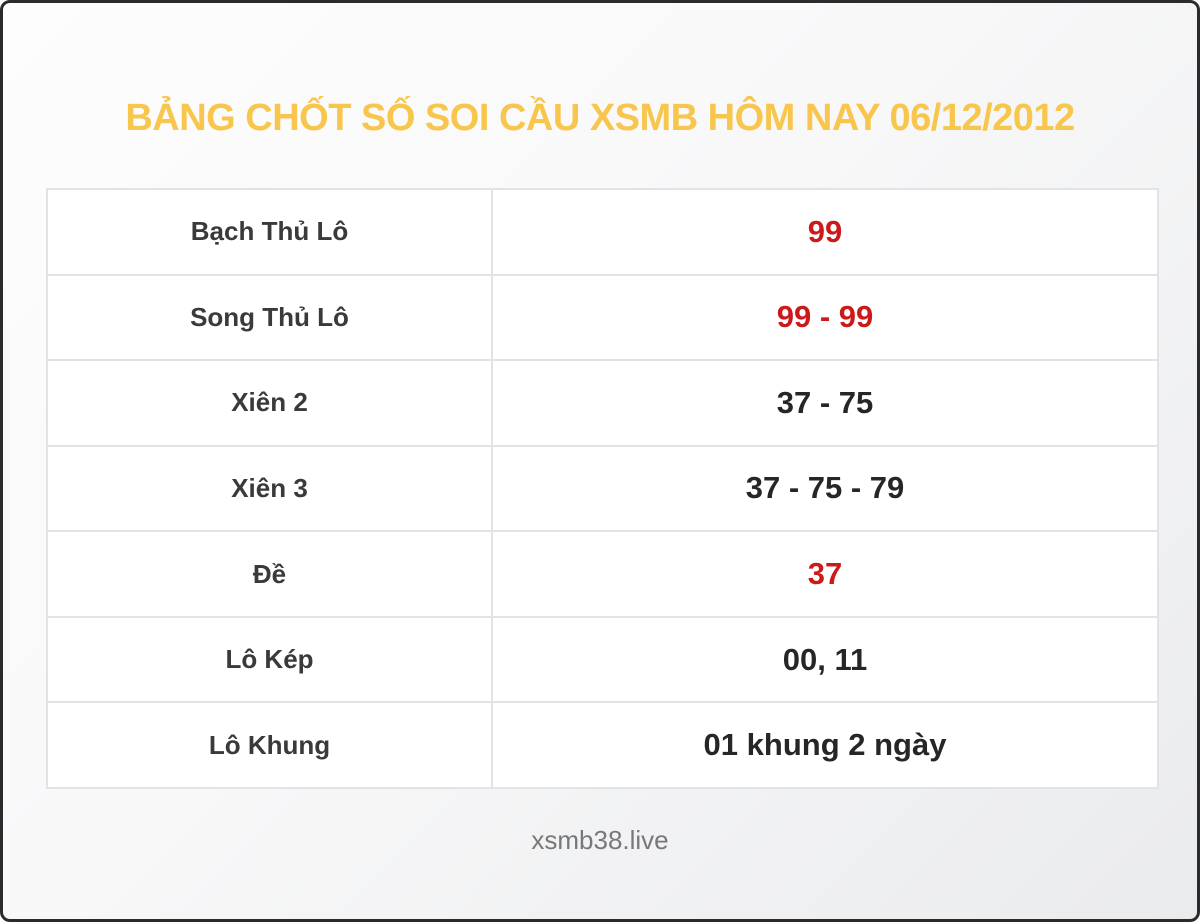 Image resolution: width=1200 pixels, height=922 pixels. I want to click on table-row: Đề 37, so click(602, 574).